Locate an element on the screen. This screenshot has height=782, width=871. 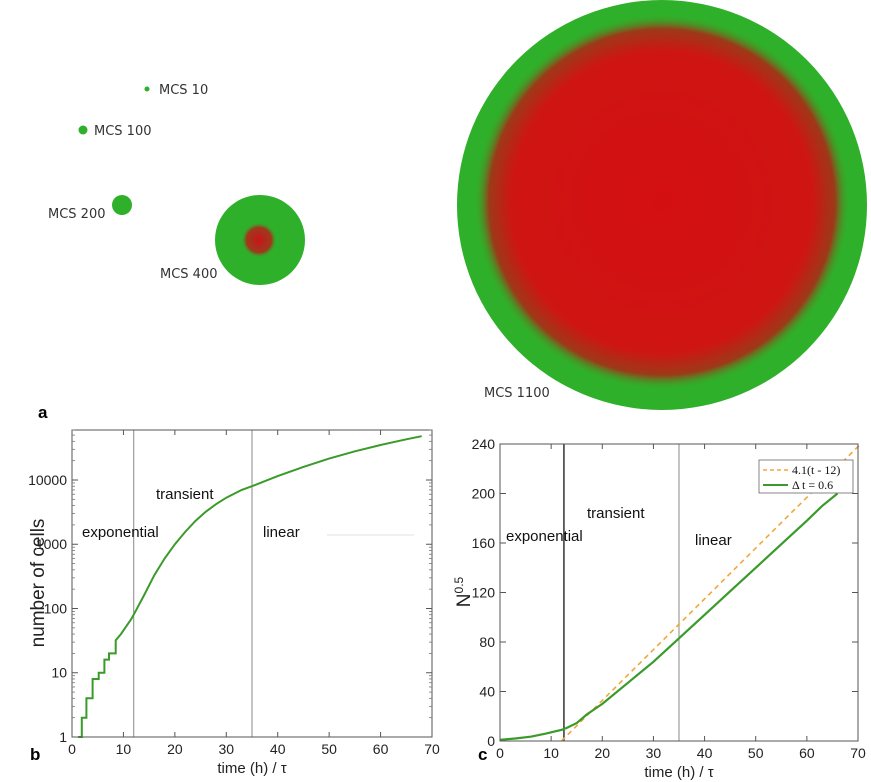
panel-c-y-tick-label-5: 200 is located at coordinates (484, 494).